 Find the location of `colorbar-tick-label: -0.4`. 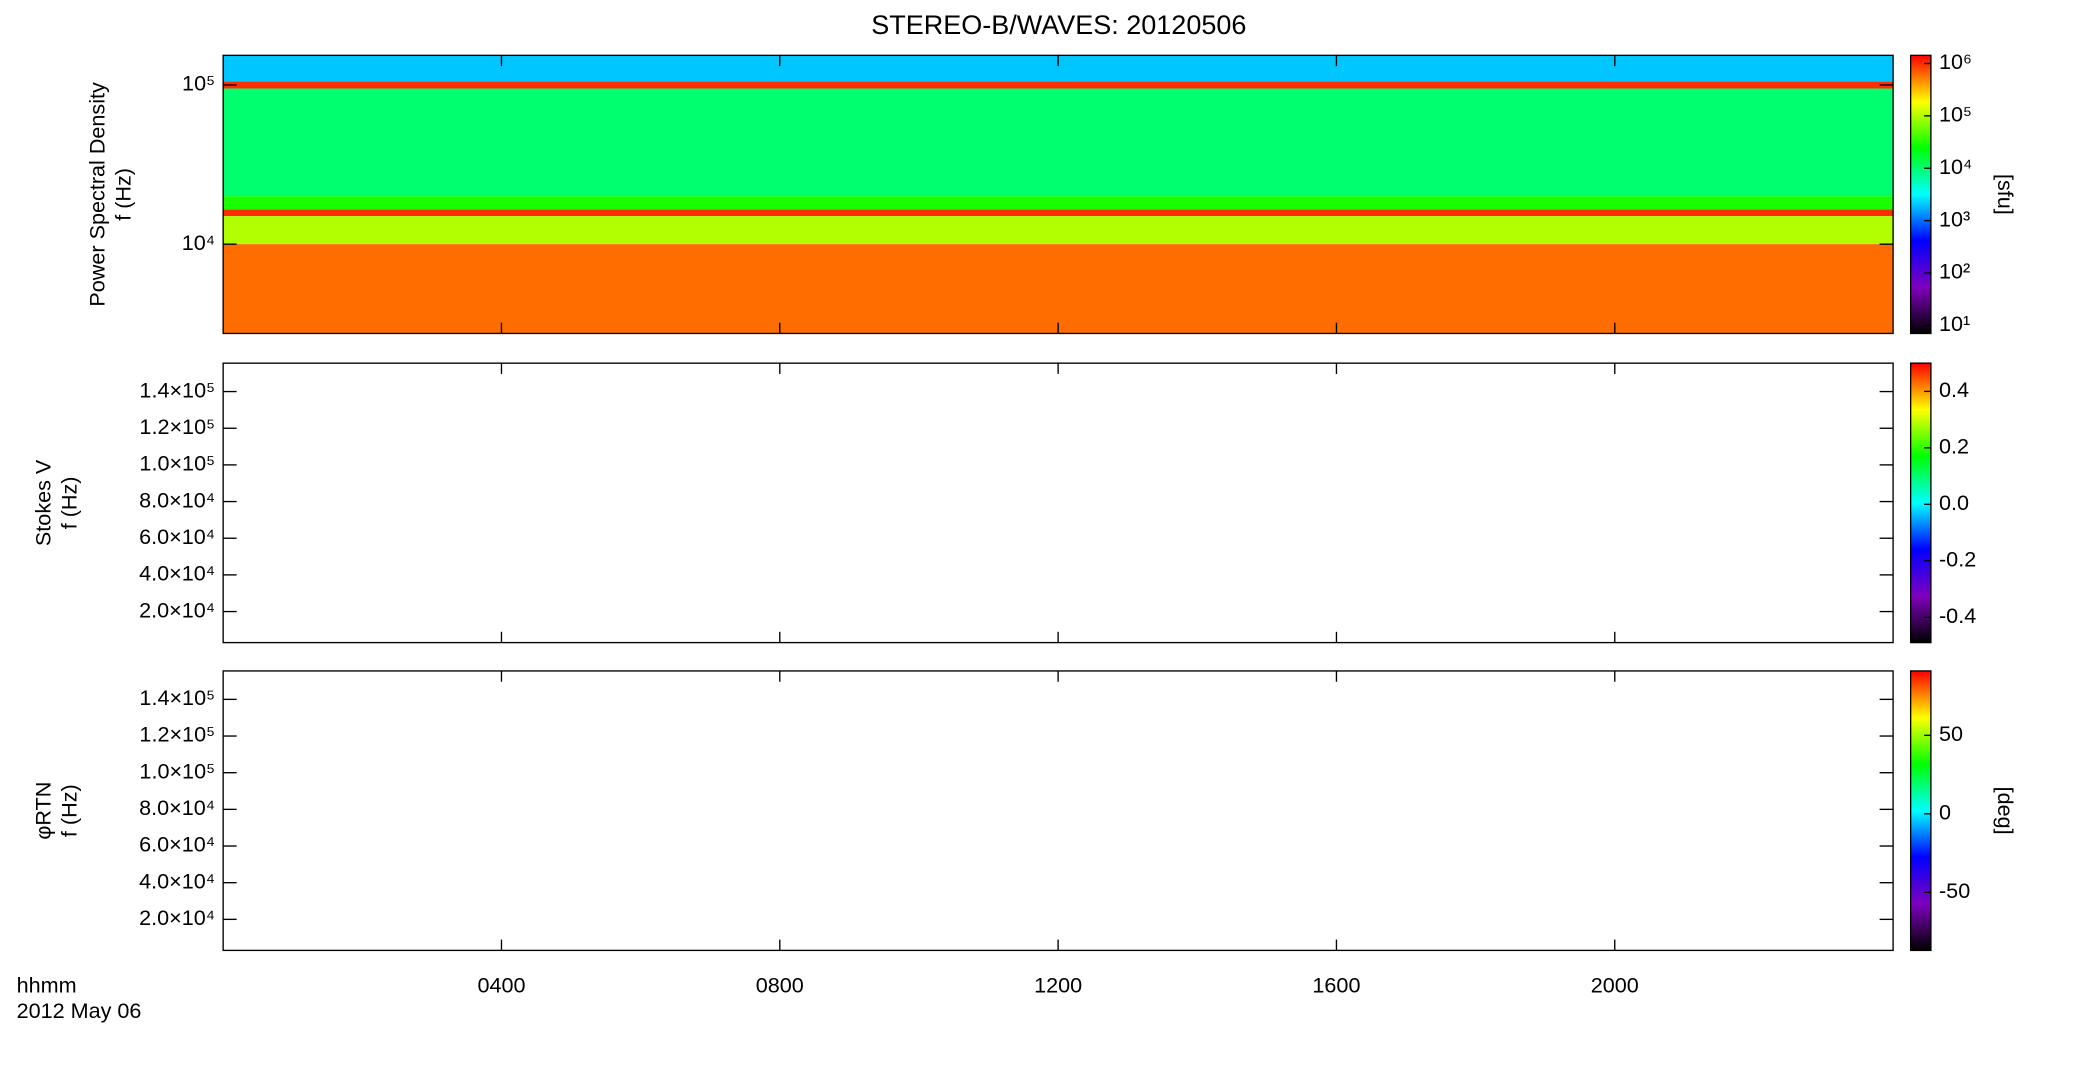

colorbar-tick-label: -0.4 is located at coordinates (1957, 615).